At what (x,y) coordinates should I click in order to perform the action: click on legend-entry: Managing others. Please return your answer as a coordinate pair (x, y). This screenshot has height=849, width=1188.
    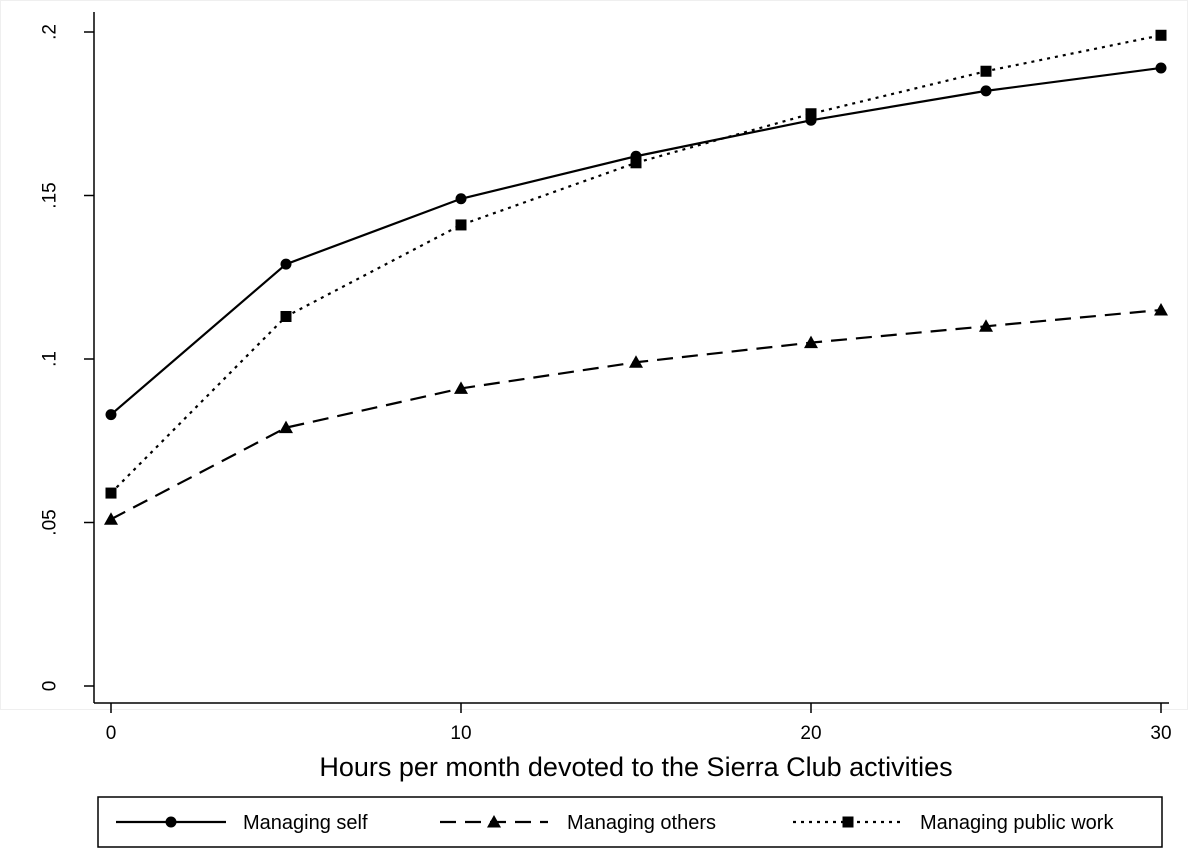
    Looking at the image, I should click on (578, 823).